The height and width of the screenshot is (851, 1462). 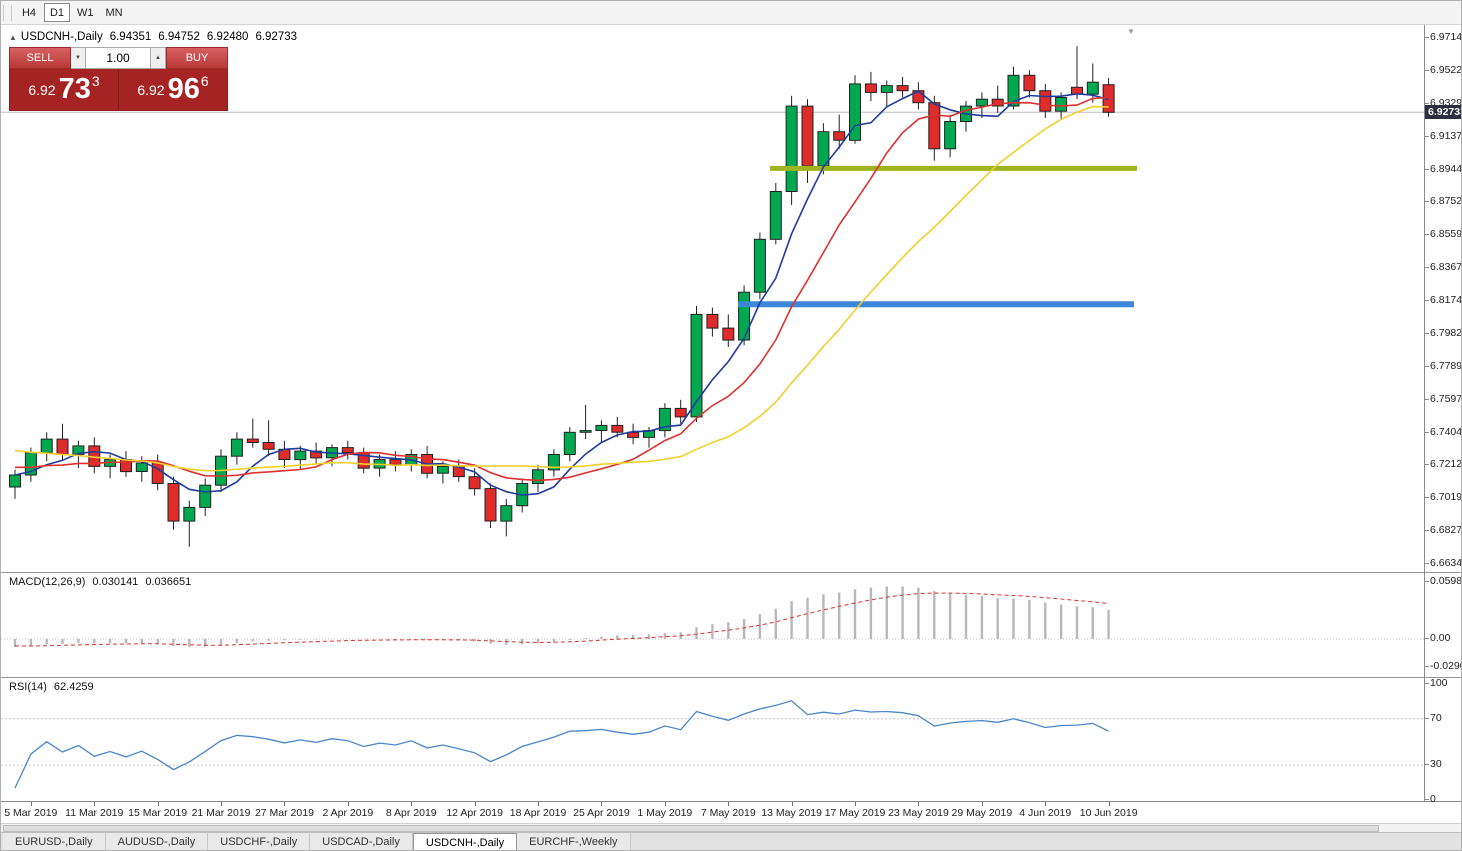 I want to click on macd-pane: MACD(12,26,9) 0.030141 0.036651, so click(x=712, y=624).